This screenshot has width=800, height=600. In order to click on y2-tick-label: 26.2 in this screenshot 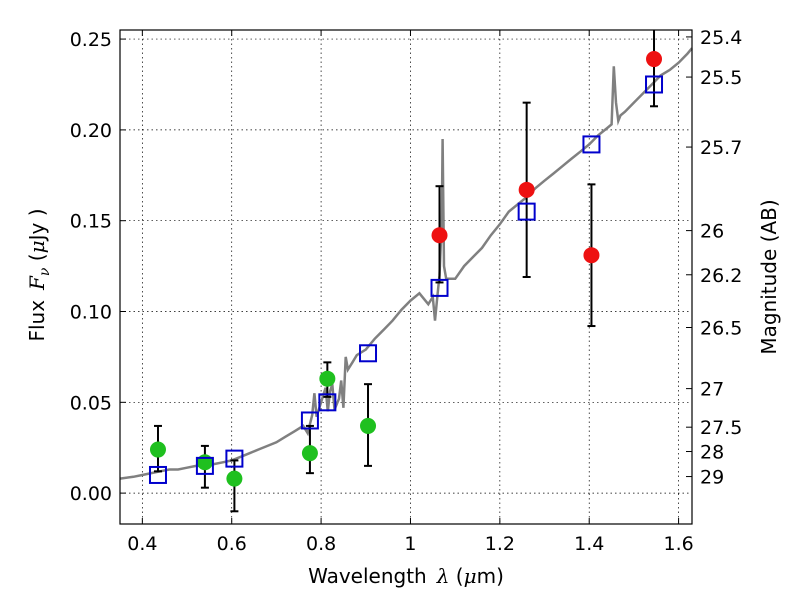, I will do `click(721, 276)`.